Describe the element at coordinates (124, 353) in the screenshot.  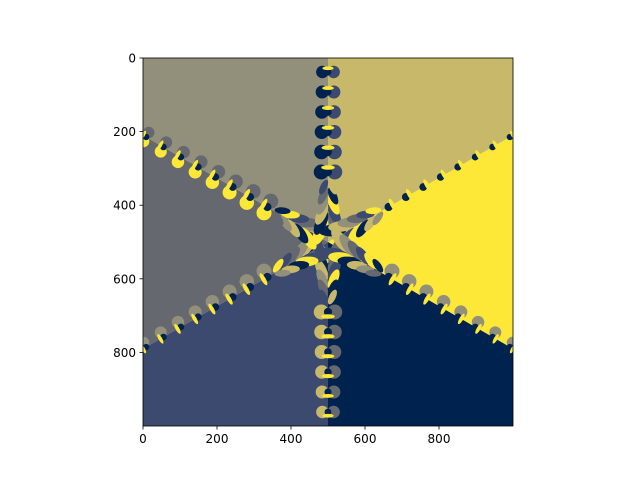
I see `y-tick-label: 800` at that location.